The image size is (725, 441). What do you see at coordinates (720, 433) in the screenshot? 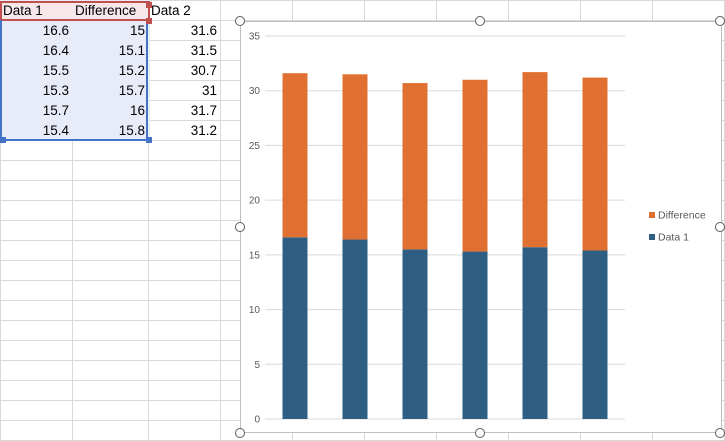
I see `chart-resize-handle-bottom-right` at bounding box center [720, 433].